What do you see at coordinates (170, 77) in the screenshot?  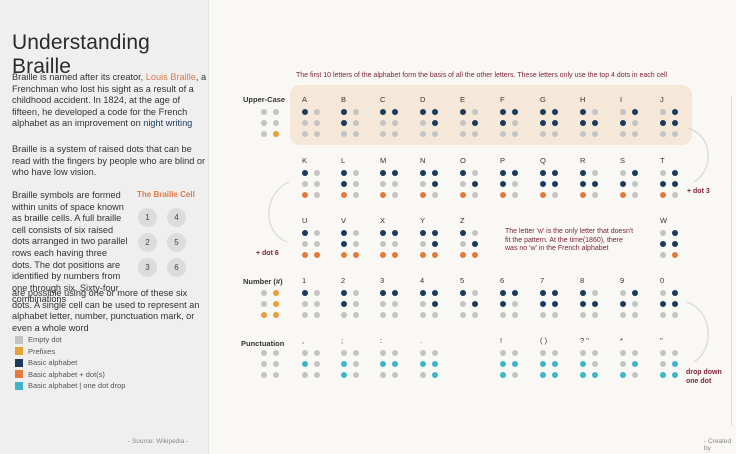 I see `louis-braille-link: Louis Braille` at bounding box center [170, 77].